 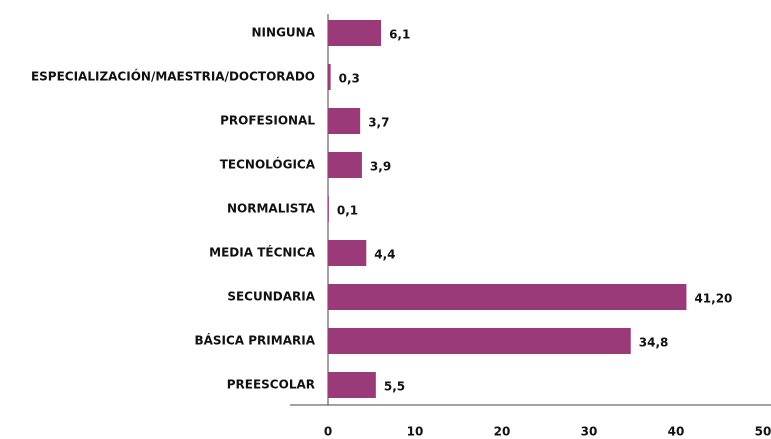 What do you see at coordinates (267, 121) in the screenshot?
I see `y-tick-label: PROFESIONAL` at bounding box center [267, 121].